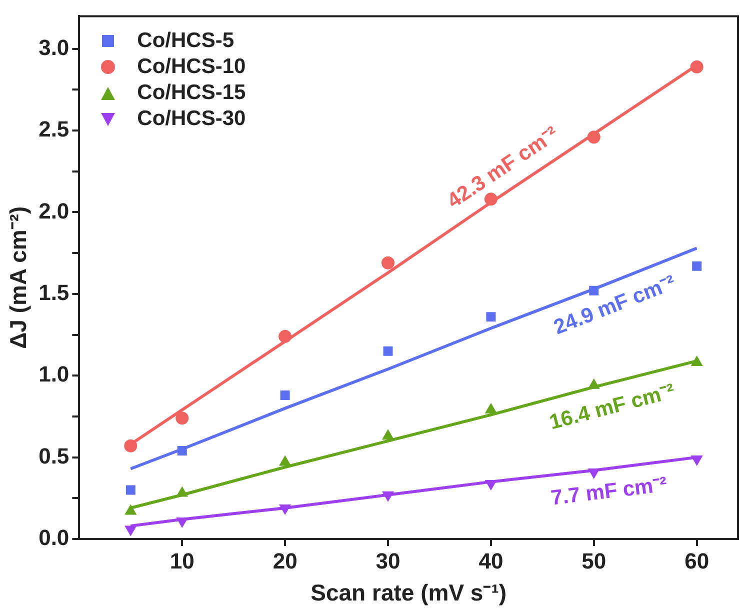 This screenshot has height=612, width=745. What do you see at coordinates (54, 455) in the screenshot?
I see `y-tick-label: 0.5` at bounding box center [54, 455].